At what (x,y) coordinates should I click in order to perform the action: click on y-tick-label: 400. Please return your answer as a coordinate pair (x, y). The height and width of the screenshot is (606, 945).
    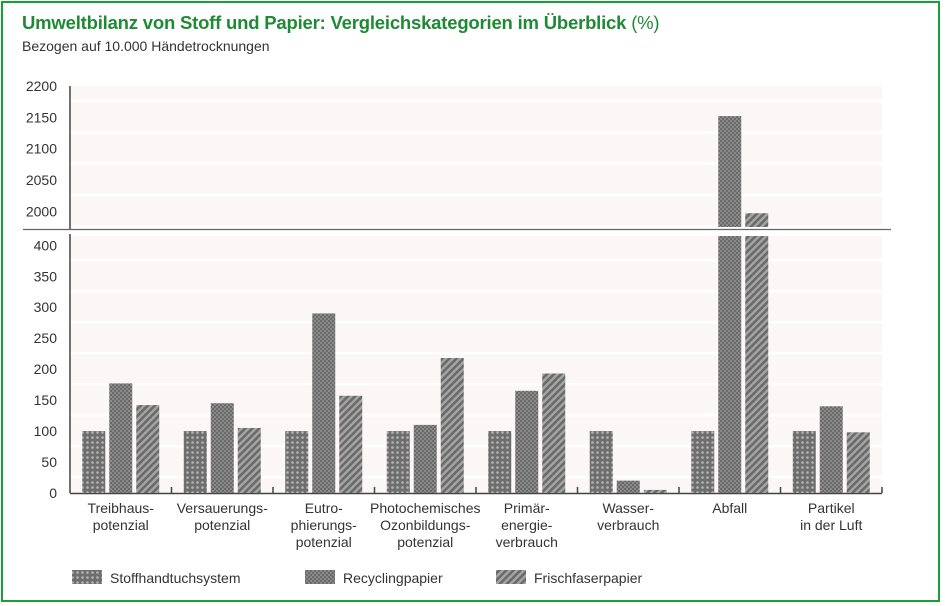
    Looking at the image, I should click on (46, 245).